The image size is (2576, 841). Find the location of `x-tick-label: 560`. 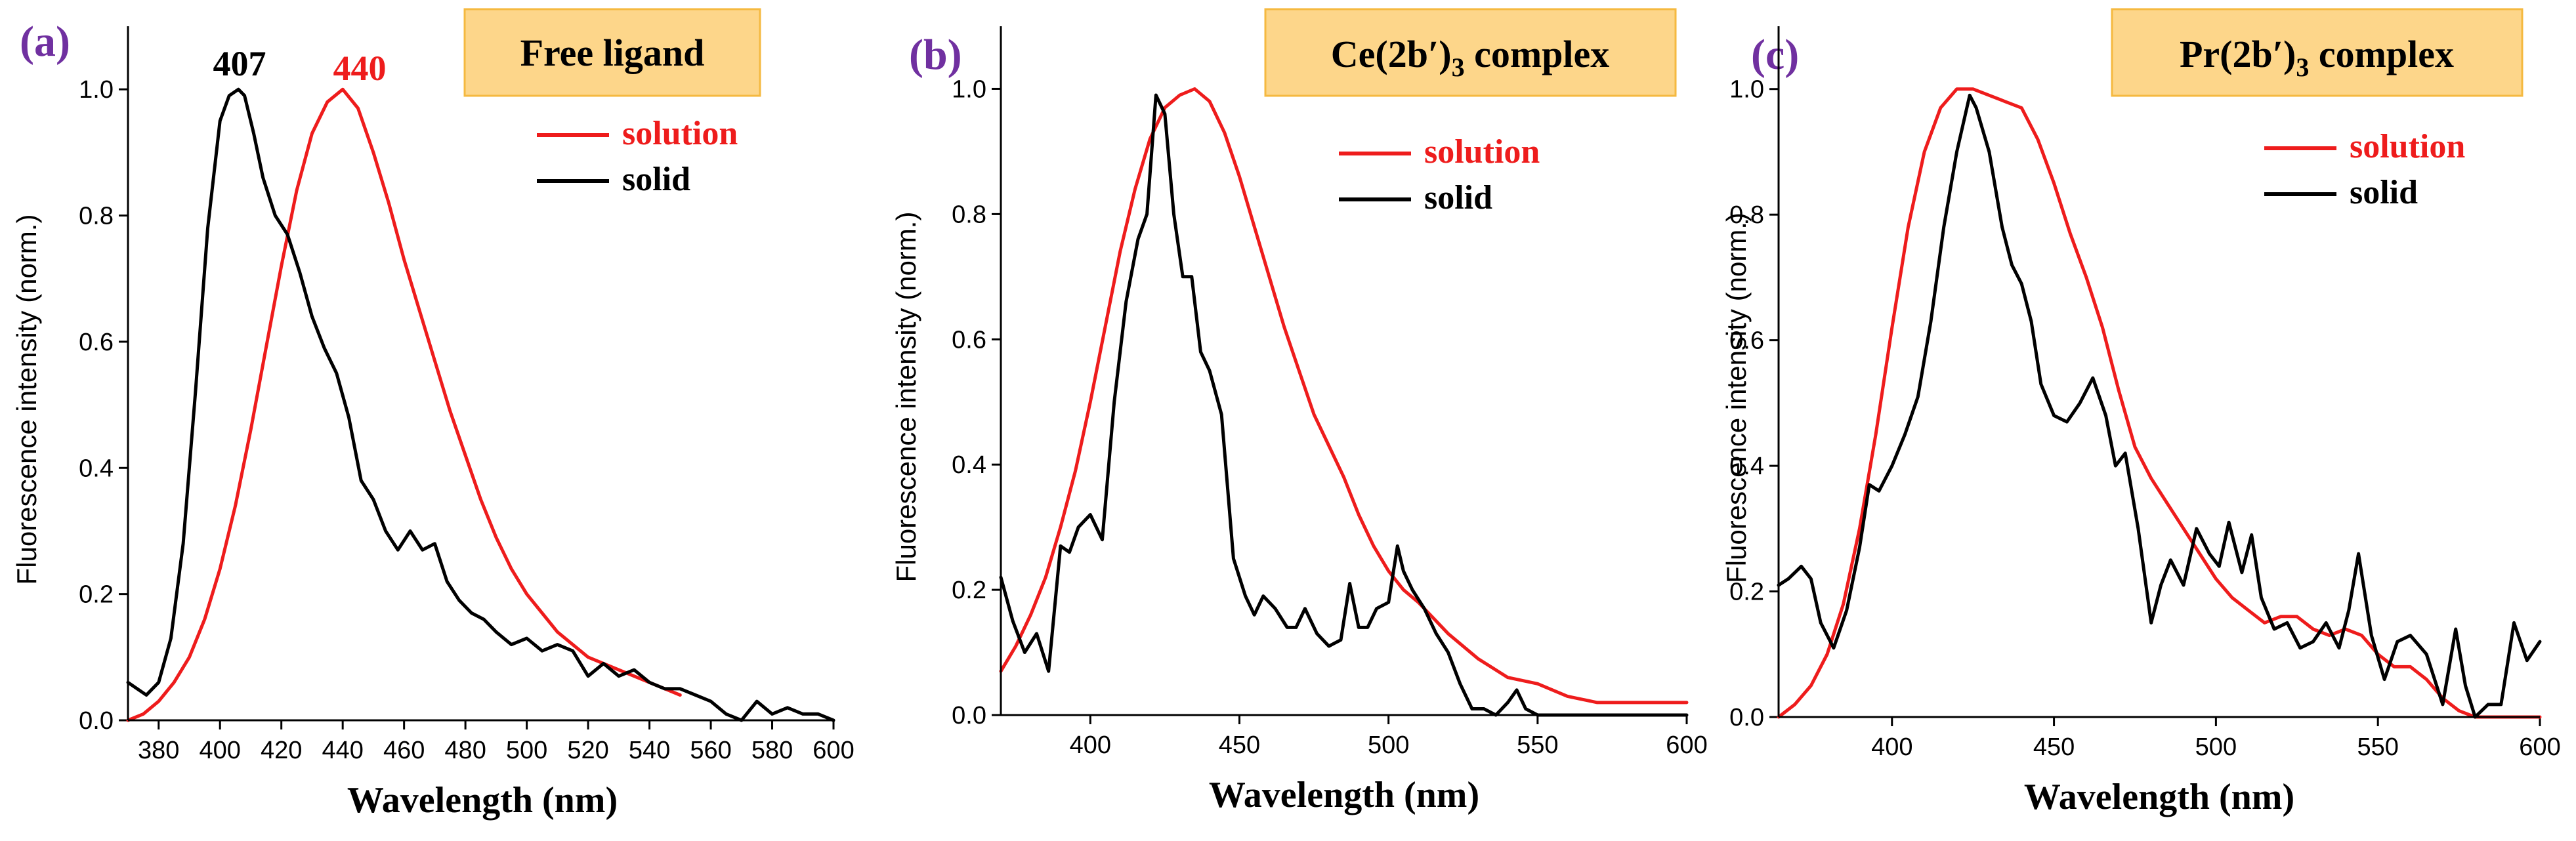

x-tick-label: 560 is located at coordinates (710, 750).